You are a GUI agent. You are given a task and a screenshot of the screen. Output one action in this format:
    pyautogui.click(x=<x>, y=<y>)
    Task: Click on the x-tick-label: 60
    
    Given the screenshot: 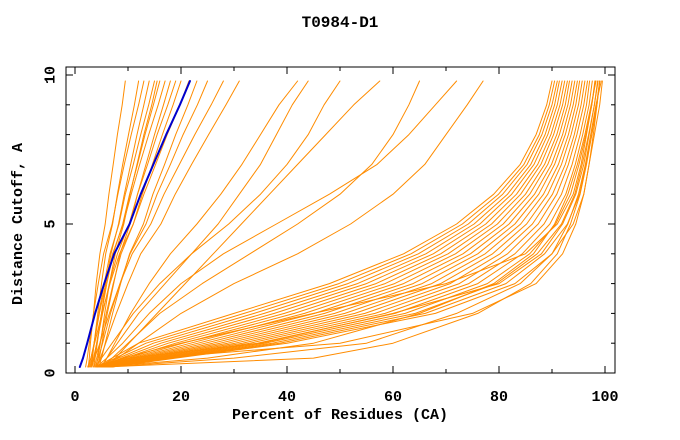 What is the action you would take?
    pyautogui.click(x=393, y=397)
    